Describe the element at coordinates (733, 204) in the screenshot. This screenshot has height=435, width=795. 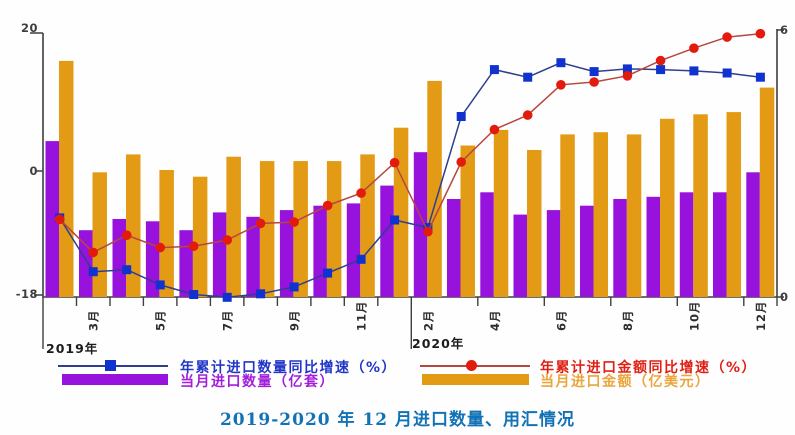
I see `bar-amt-2020-11月` at that location.